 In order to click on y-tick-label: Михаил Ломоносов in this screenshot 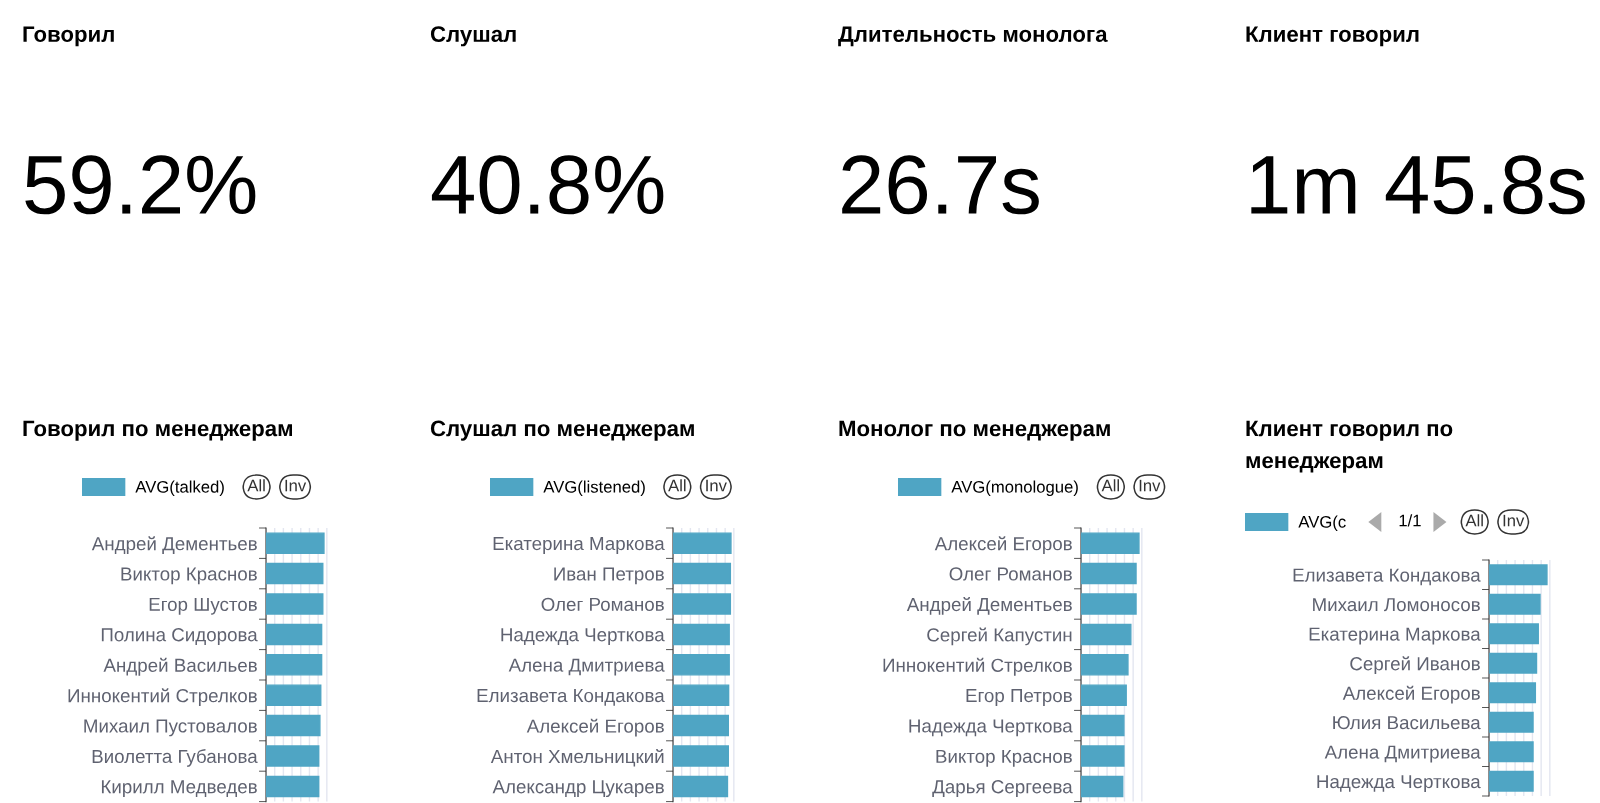, I will do `click(1396, 605)`.